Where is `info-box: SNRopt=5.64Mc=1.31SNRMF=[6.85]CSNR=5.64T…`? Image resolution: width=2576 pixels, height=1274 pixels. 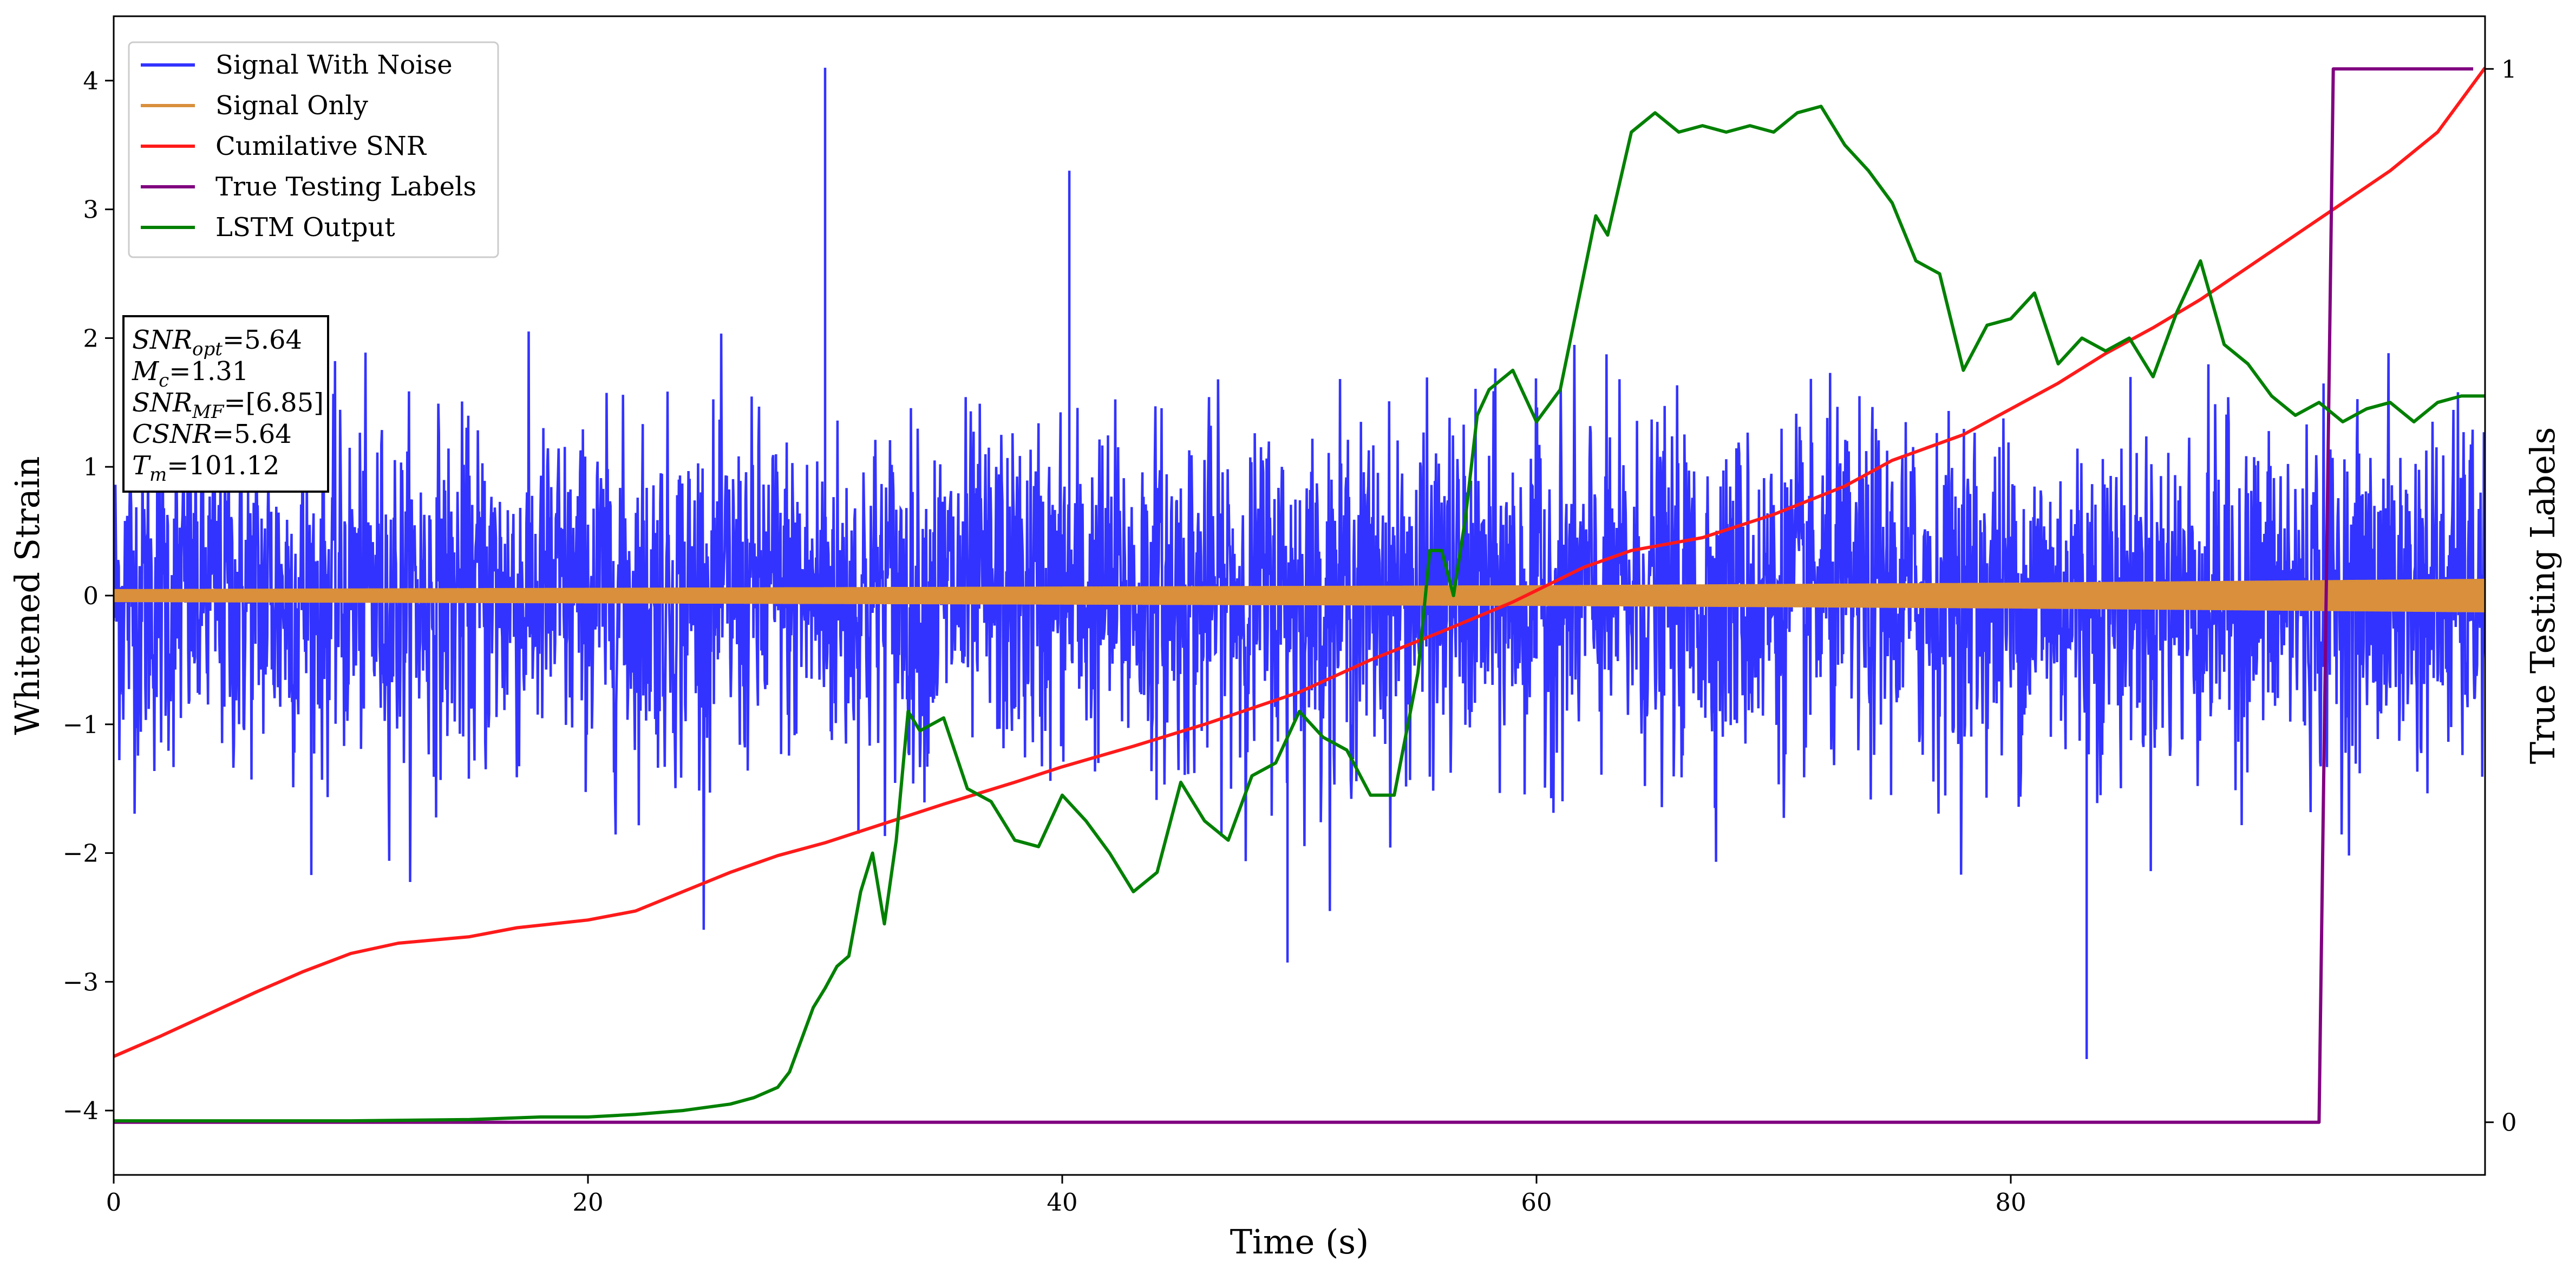 info-box: SNRopt=5.64Mc=1.31SNRMF=[6.85]CSNR=5.64T… is located at coordinates (225, 404).